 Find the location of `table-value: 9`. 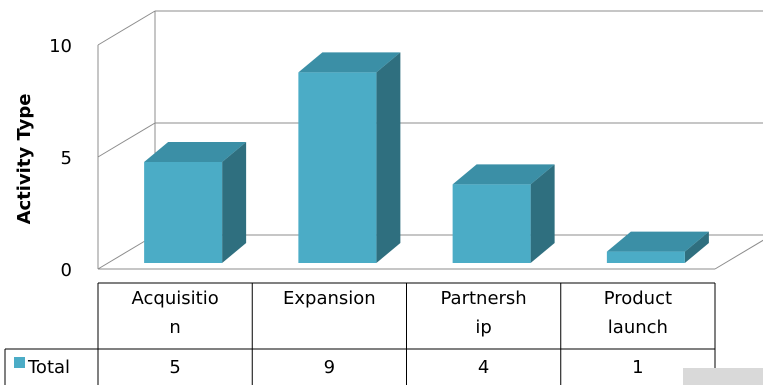

table-value: 9 is located at coordinates (329, 367).